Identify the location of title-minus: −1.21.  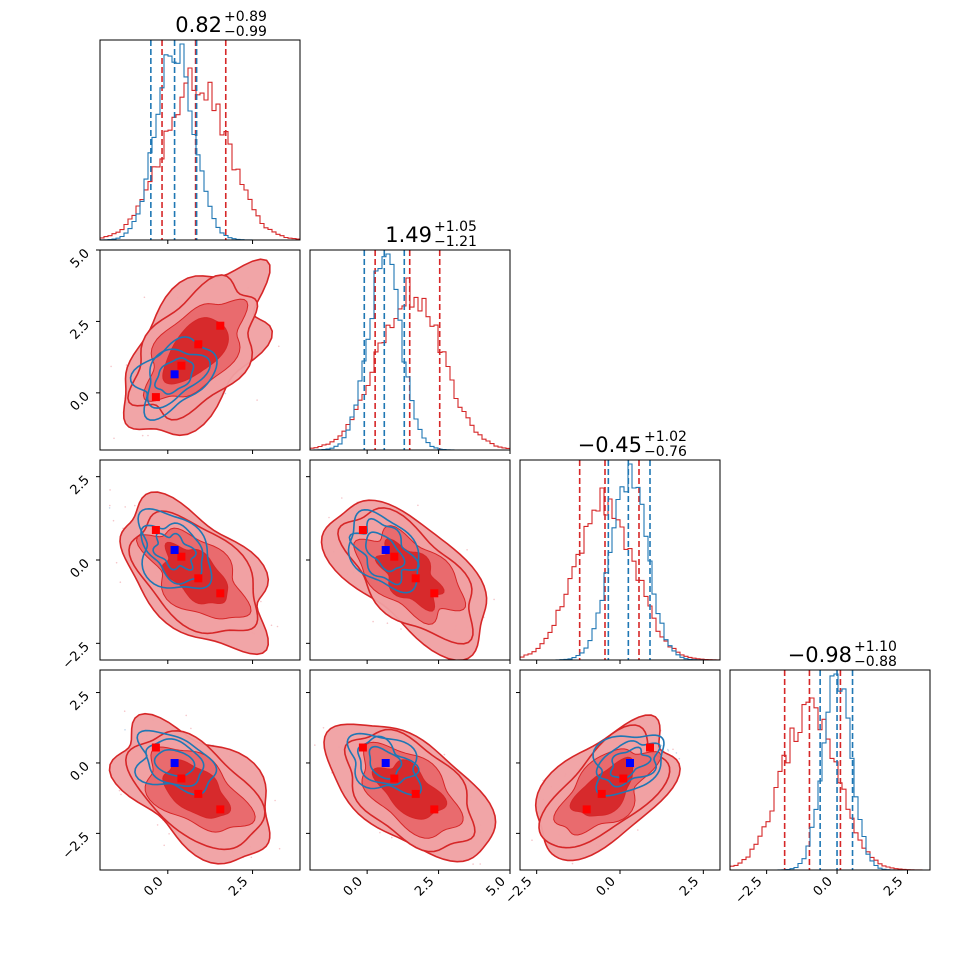
(455, 242).